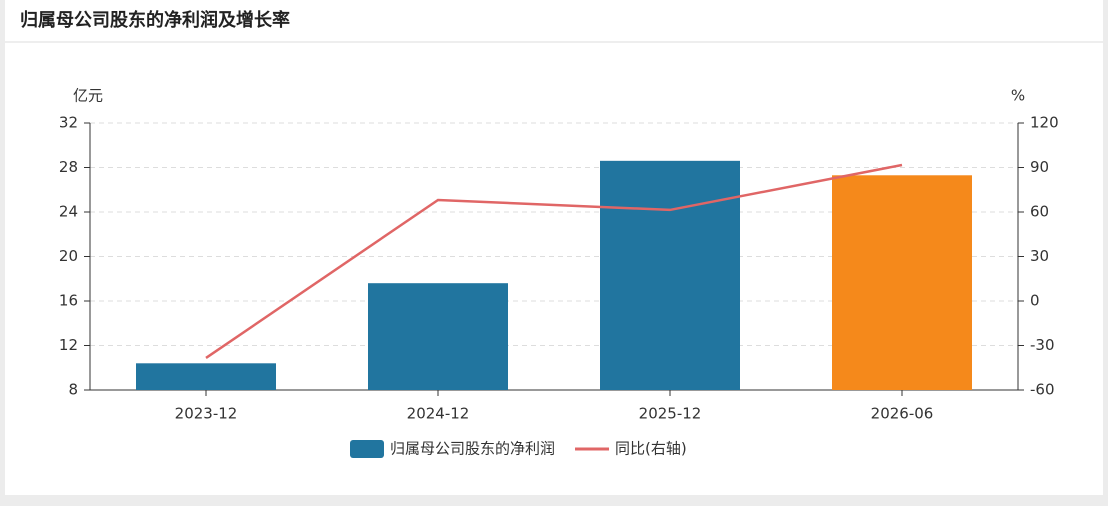 The image size is (1108, 506). What do you see at coordinates (68, 212) in the screenshot?
I see `y-tick-label: 24` at bounding box center [68, 212].